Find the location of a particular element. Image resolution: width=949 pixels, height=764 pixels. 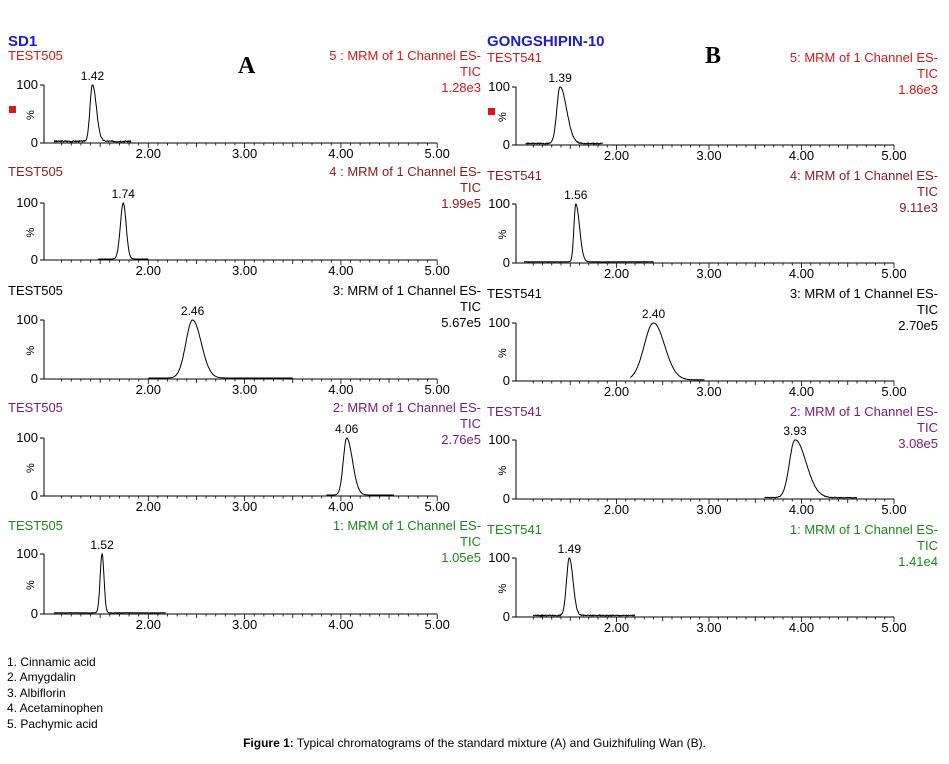

sample-title: SD1 is located at coordinates (22, 41).